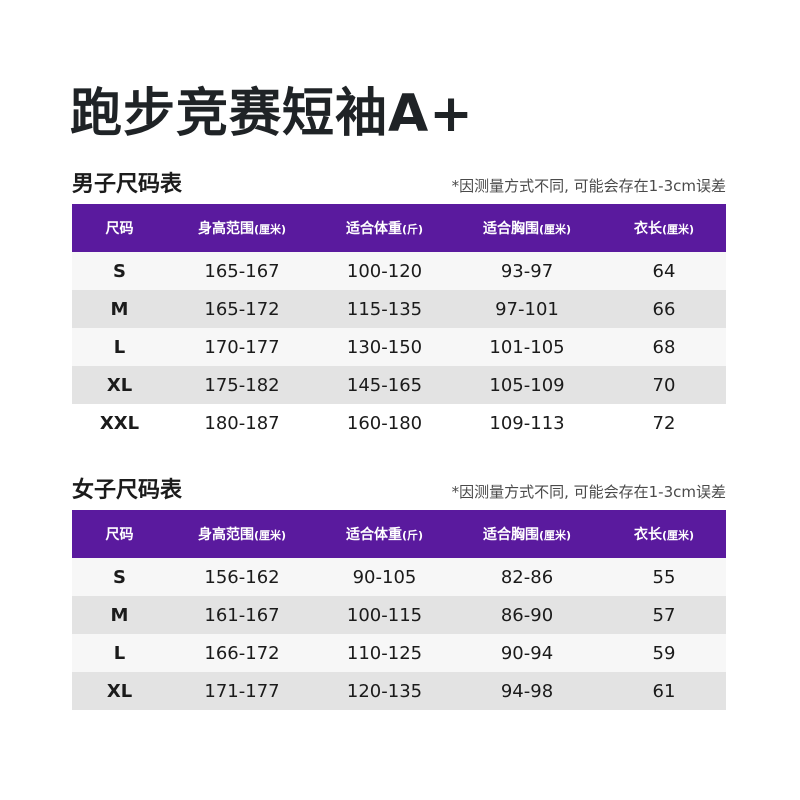 The image size is (800, 800). I want to click on table-row: S 165-167 100-120 93-97 64, so click(399, 271).